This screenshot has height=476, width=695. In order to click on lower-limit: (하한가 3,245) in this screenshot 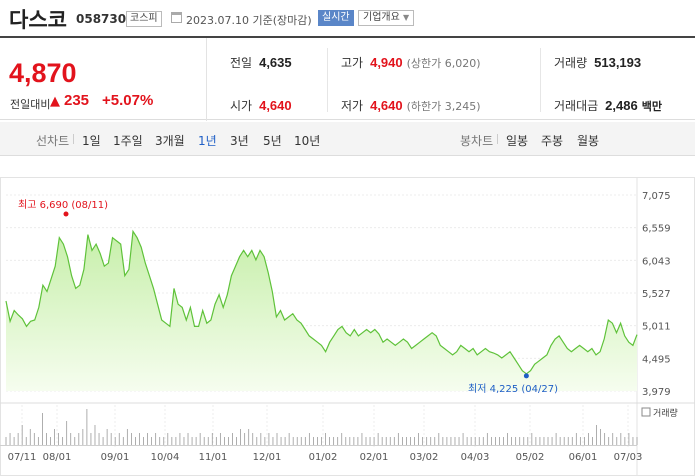, I will do `click(443, 106)`.